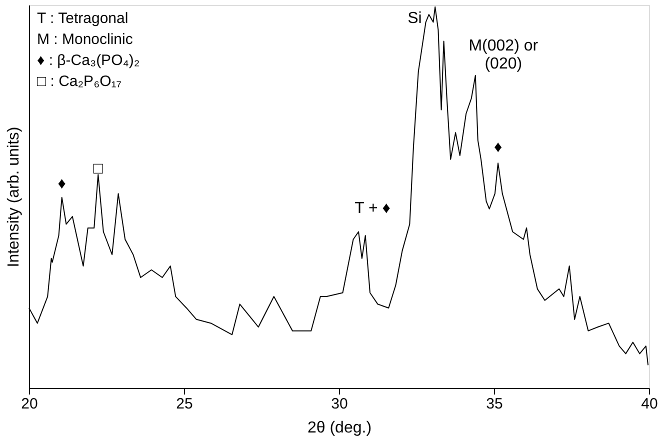  What do you see at coordinates (82, 18) in the screenshot?
I see `annotation: T : Tetragonal` at bounding box center [82, 18].